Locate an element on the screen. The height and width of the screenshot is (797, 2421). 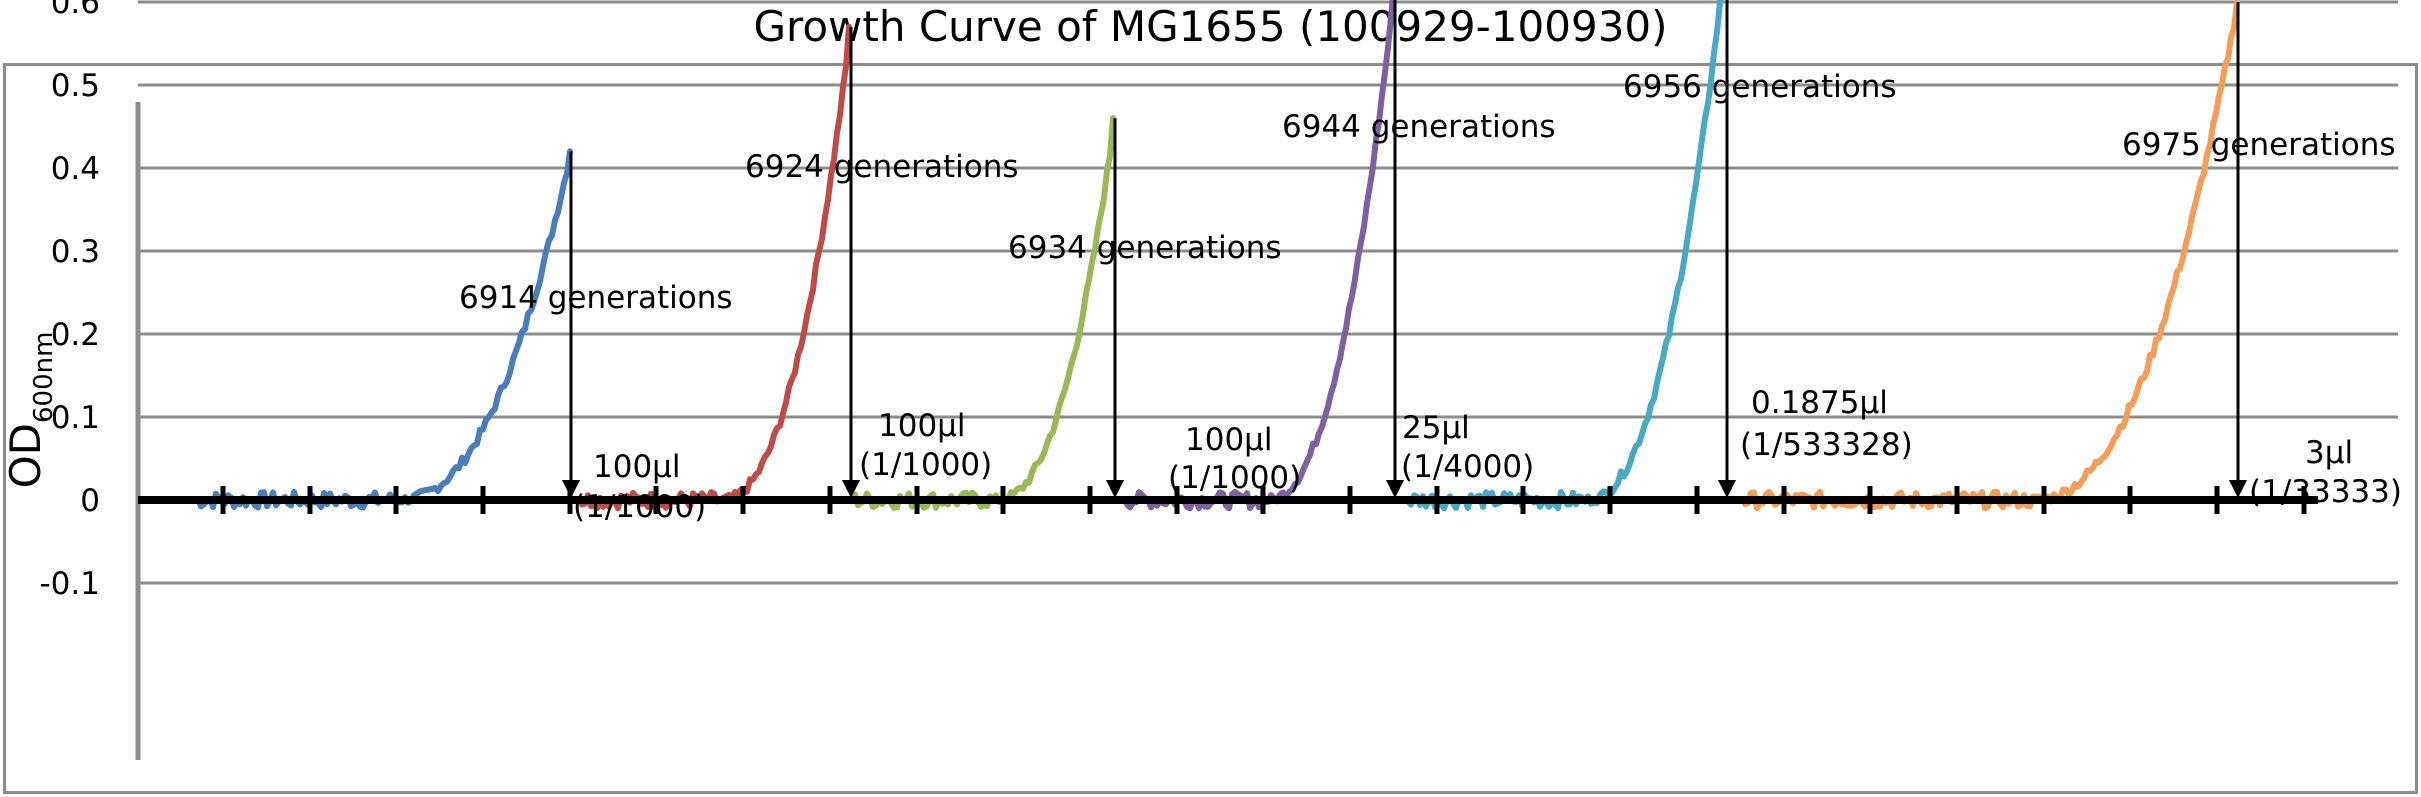
y-axis-title: OD600nm is located at coordinates (30, 410).